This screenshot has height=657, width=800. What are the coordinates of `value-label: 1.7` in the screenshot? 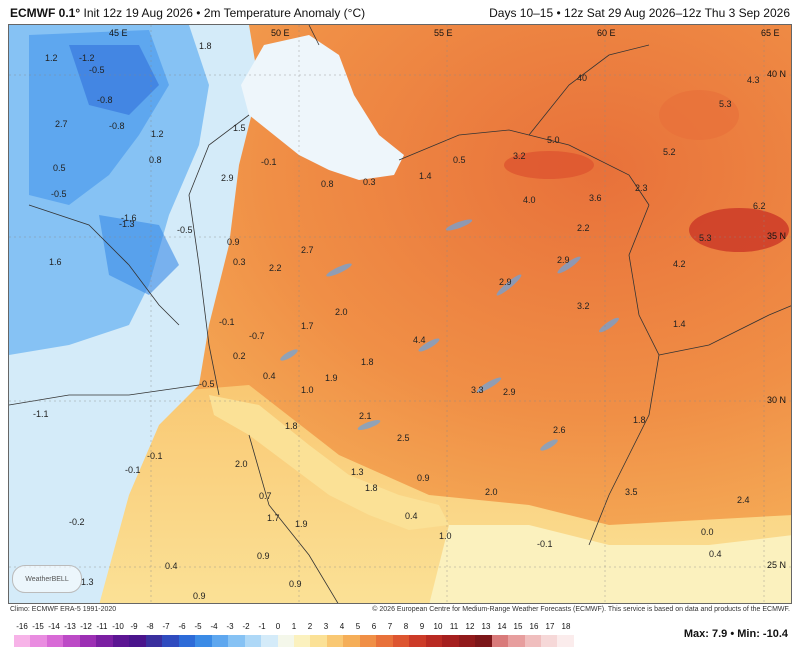 It's located at (307, 326).